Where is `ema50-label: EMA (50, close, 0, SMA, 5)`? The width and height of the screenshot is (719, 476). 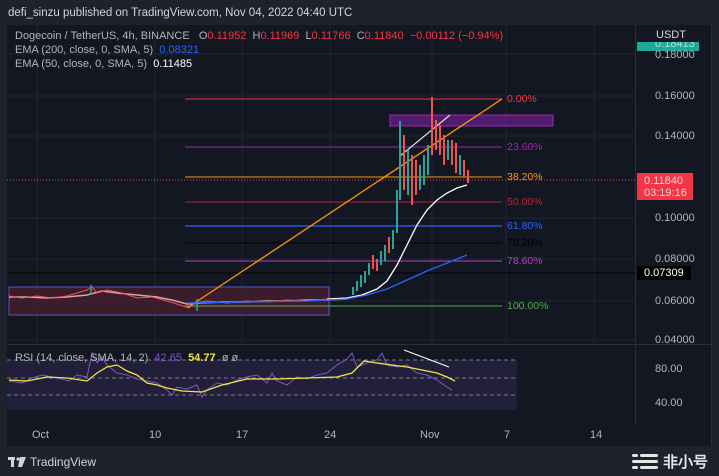
ema50-label: EMA (50, close, 0, SMA, 5) is located at coordinates (81, 64).